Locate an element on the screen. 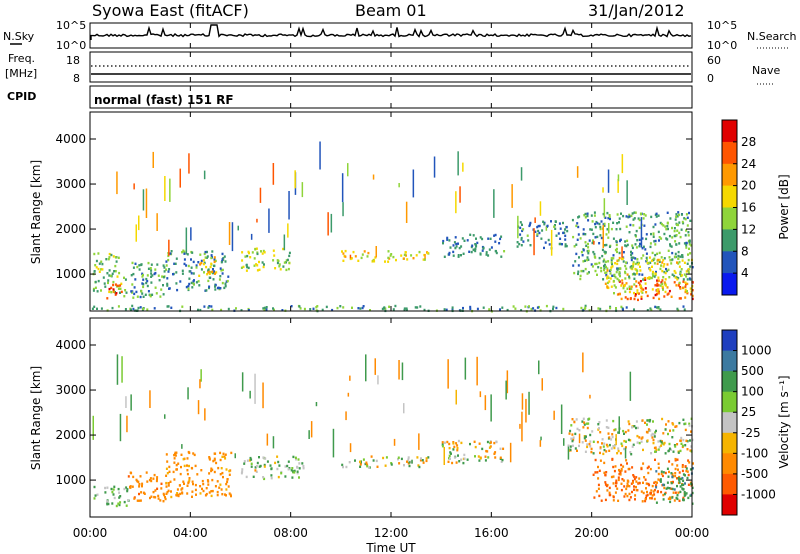  x-tick-label: 04:00 is located at coordinates (190, 533).